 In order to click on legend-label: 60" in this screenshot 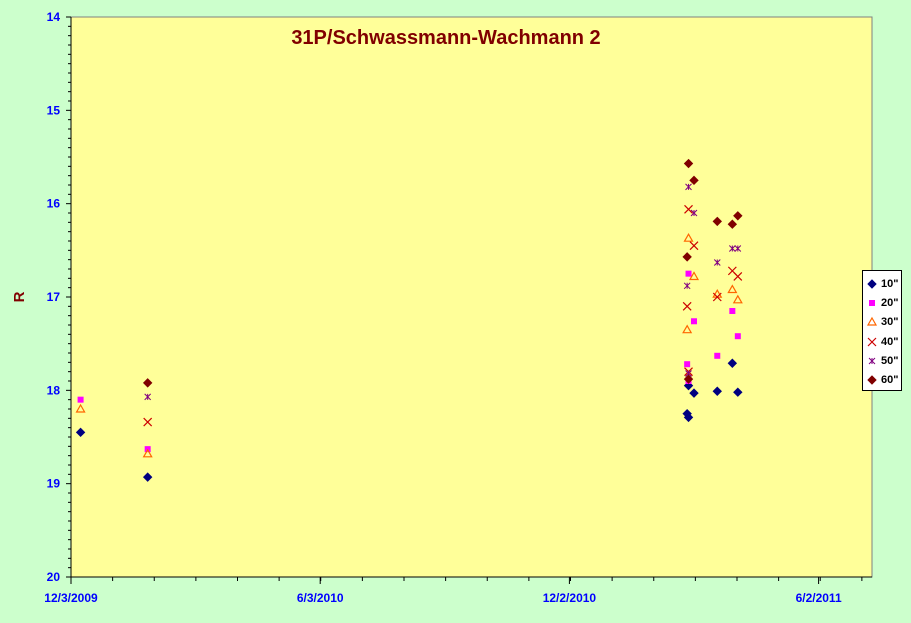, I will do `click(890, 380)`.